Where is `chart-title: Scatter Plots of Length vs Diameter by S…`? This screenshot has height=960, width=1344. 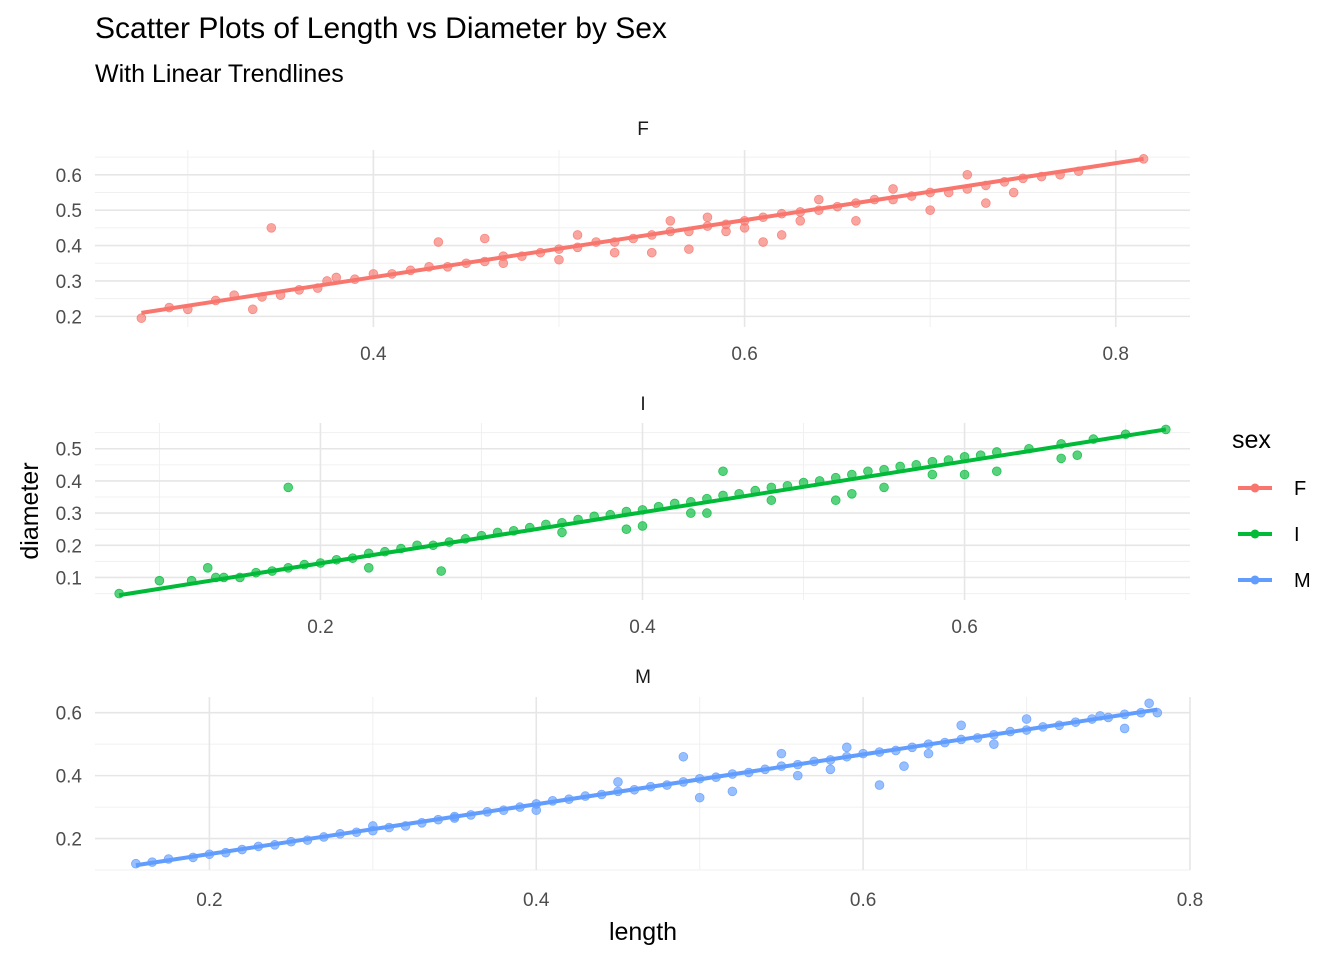
chart-title: Scatter Plots of Length vs Diameter by S… is located at coordinates (381, 28).